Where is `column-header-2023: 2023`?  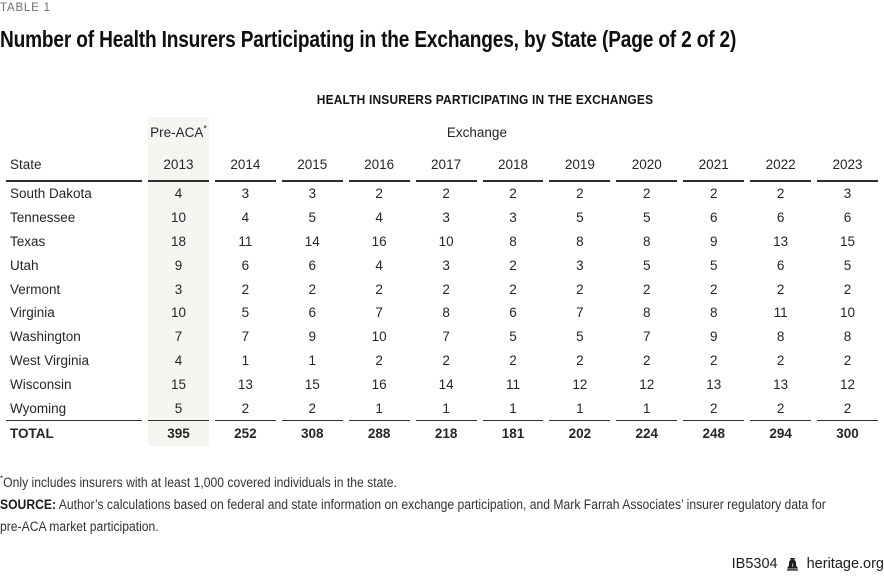 column-header-2023: 2023 is located at coordinates (847, 164).